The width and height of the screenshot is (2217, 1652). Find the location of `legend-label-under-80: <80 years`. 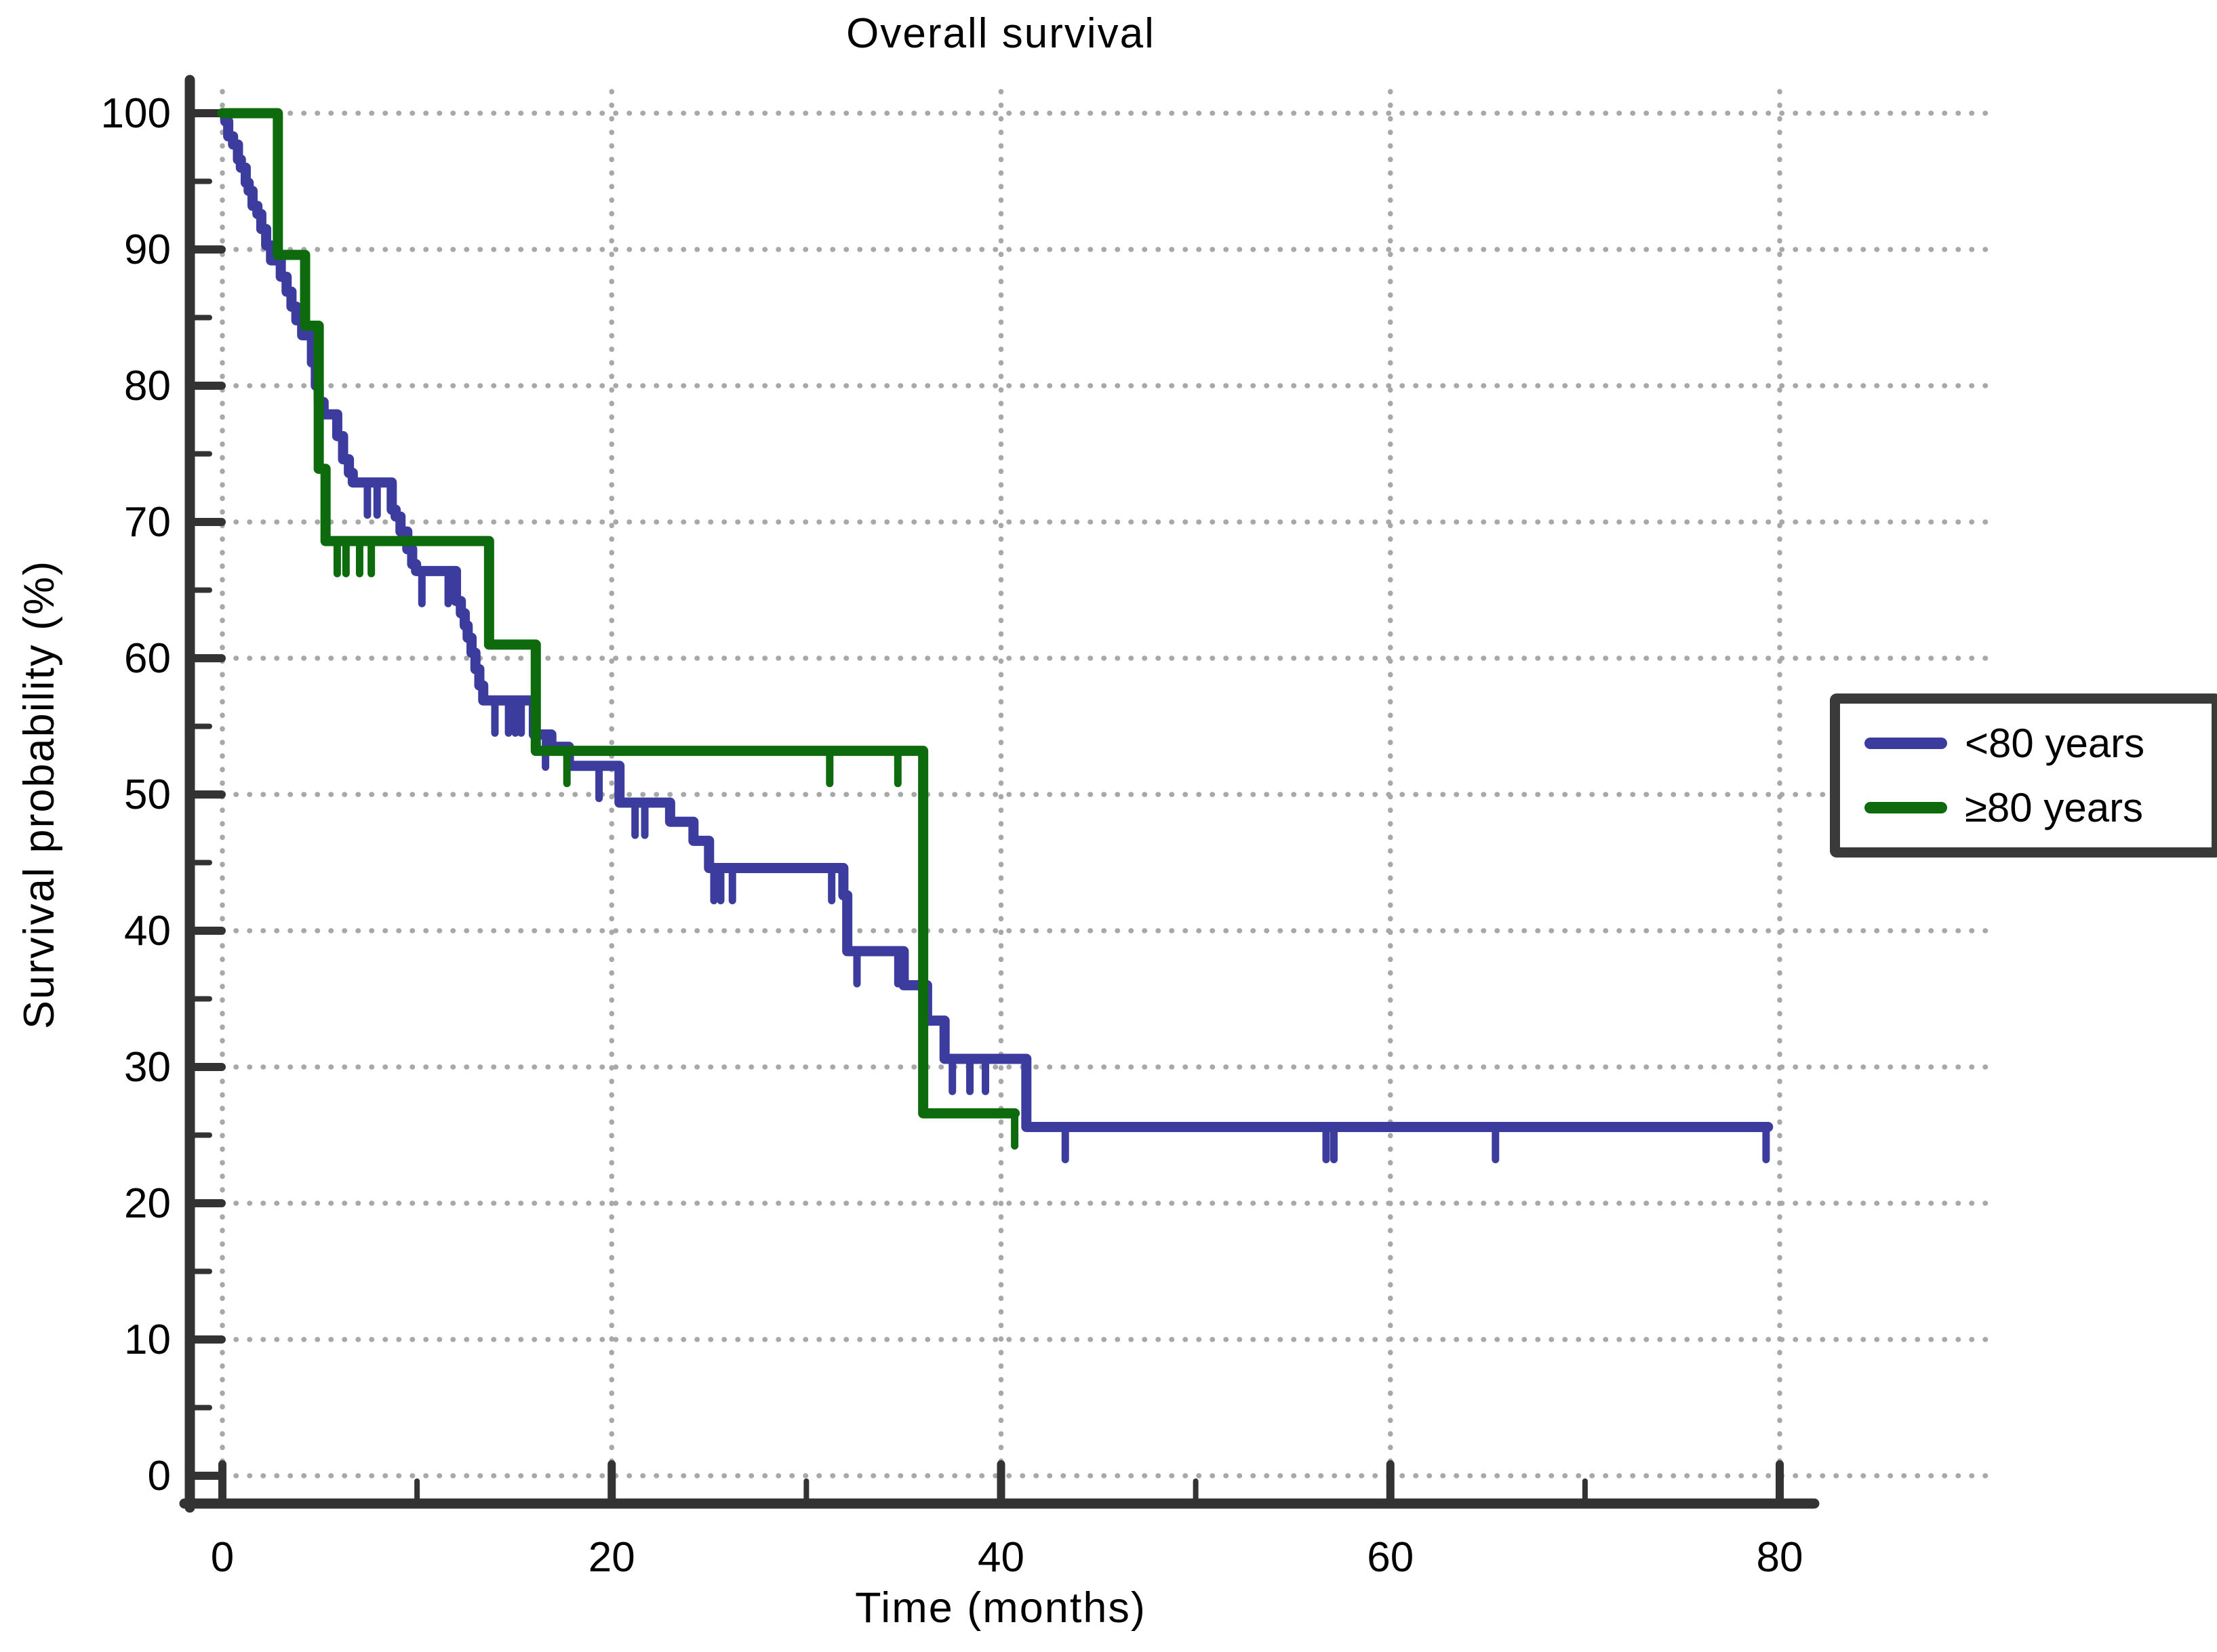

legend-label-under-80: <80 years is located at coordinates (2055, 743).